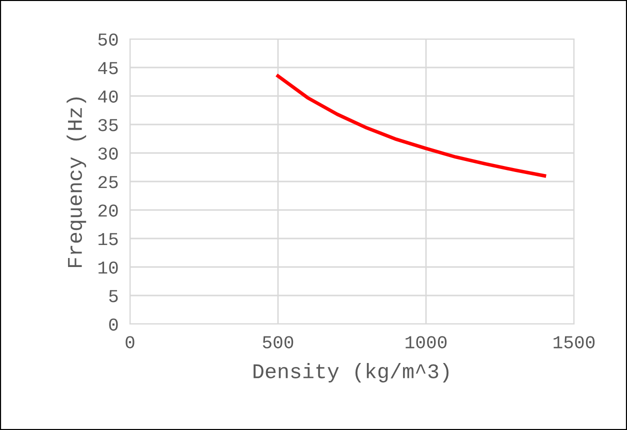 The height and width of the screenshot is (430, 627). Describe the element at coordinates (108, 267) in the screenshot. I see `y-tick-label: 10` at that location.